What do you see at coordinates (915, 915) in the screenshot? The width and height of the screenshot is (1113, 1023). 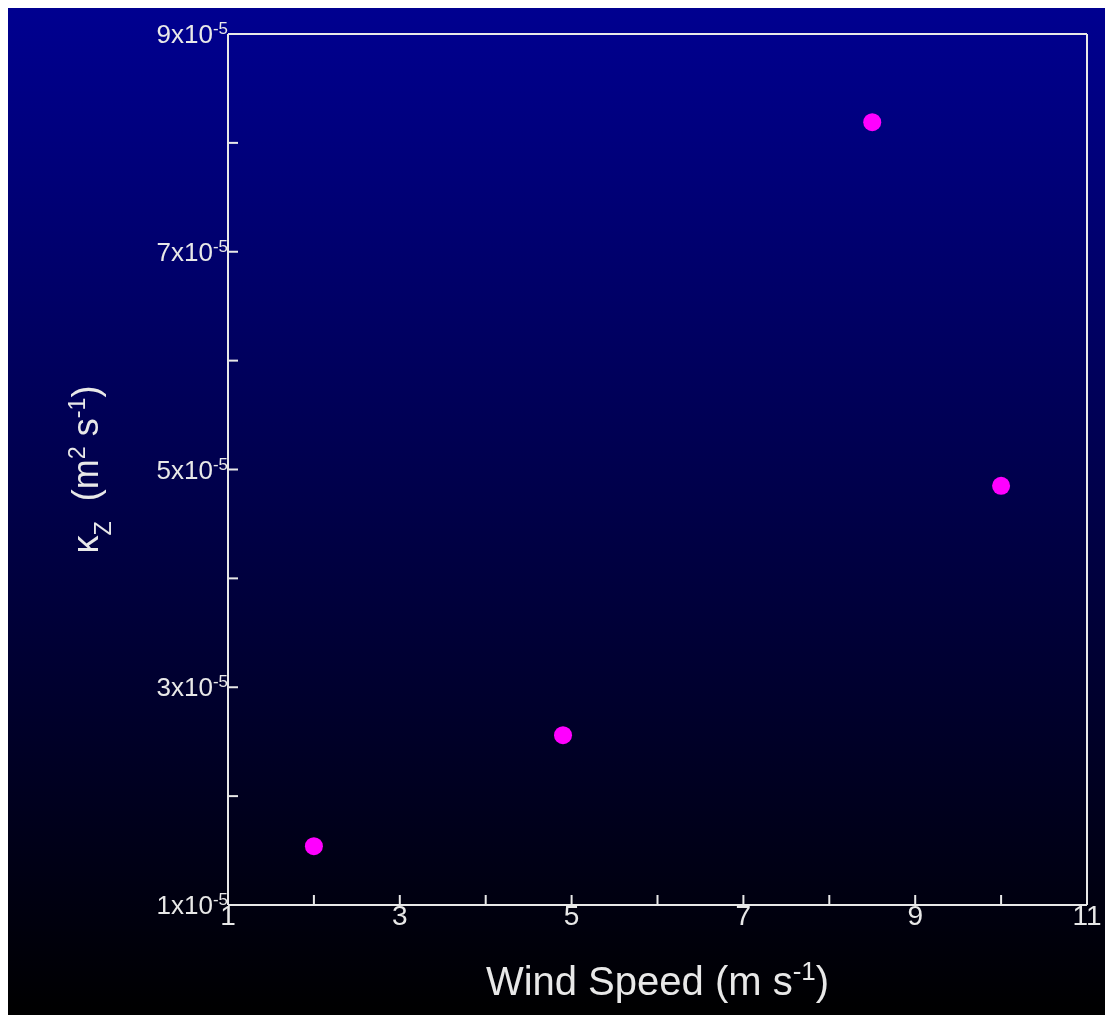 I see `x-tick-label: 9` at bounding box center [915, 915].